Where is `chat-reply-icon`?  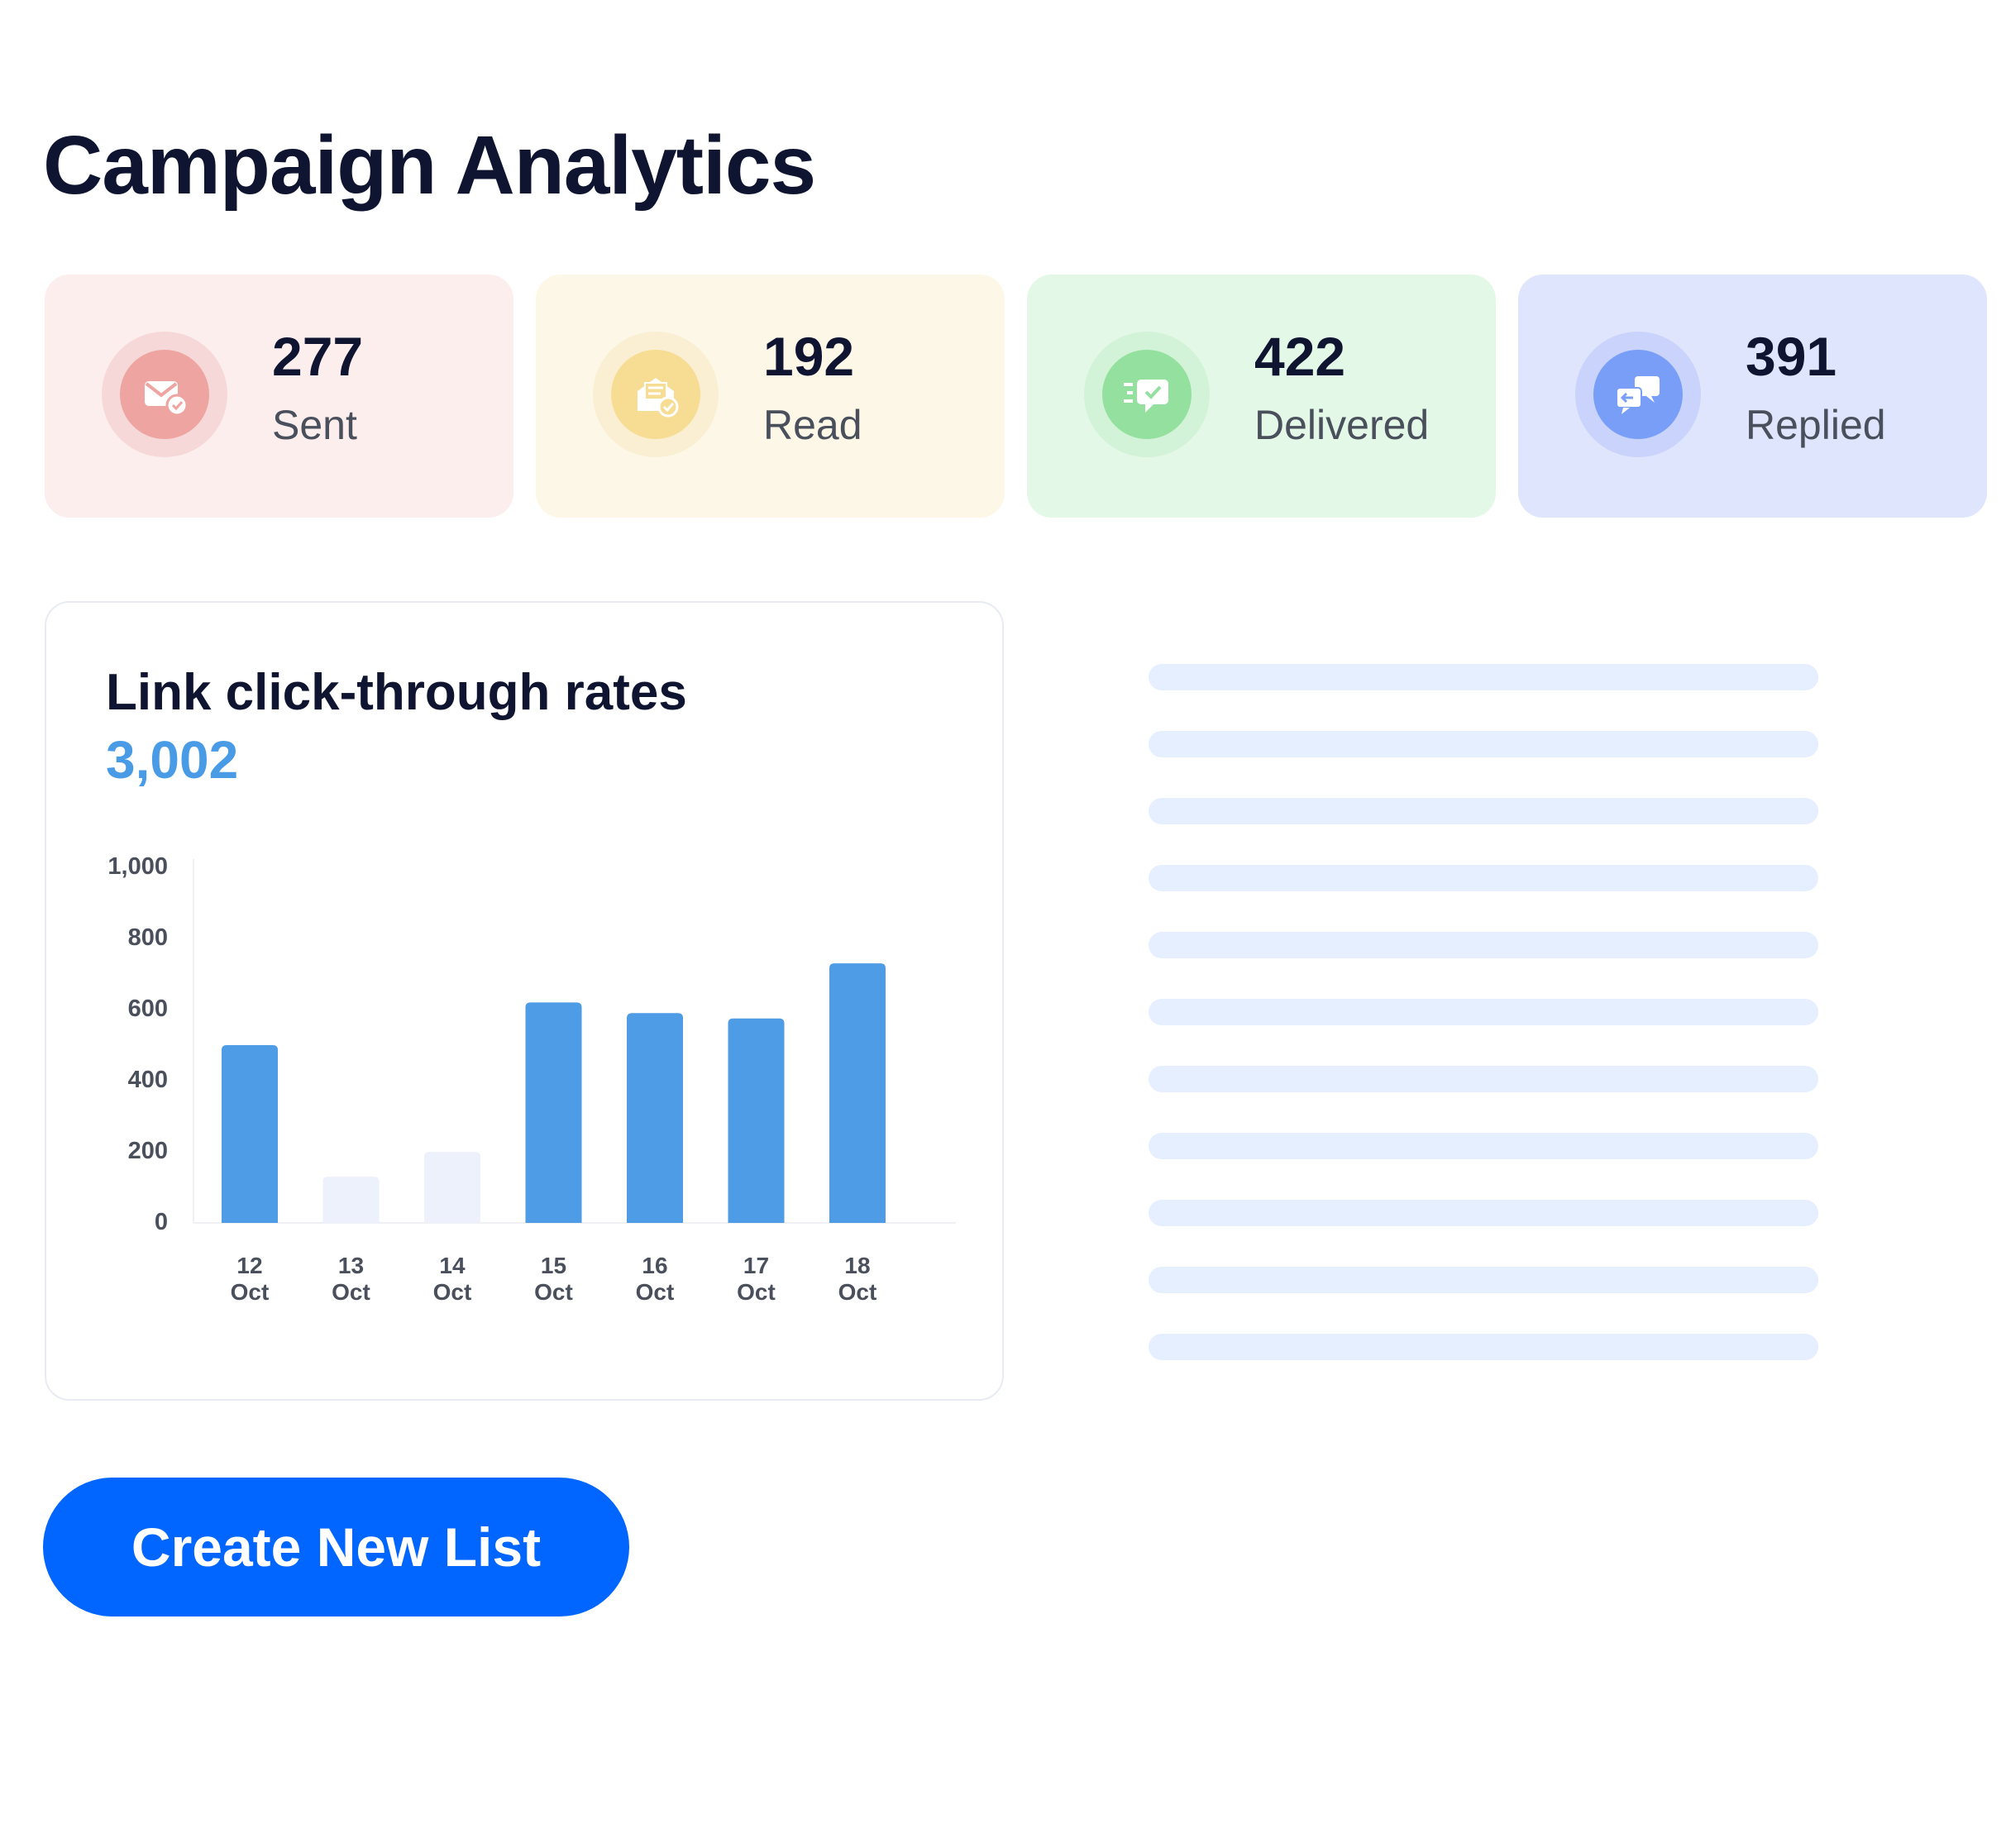
chat-reply-icon is located at coordinates (1638, 395).